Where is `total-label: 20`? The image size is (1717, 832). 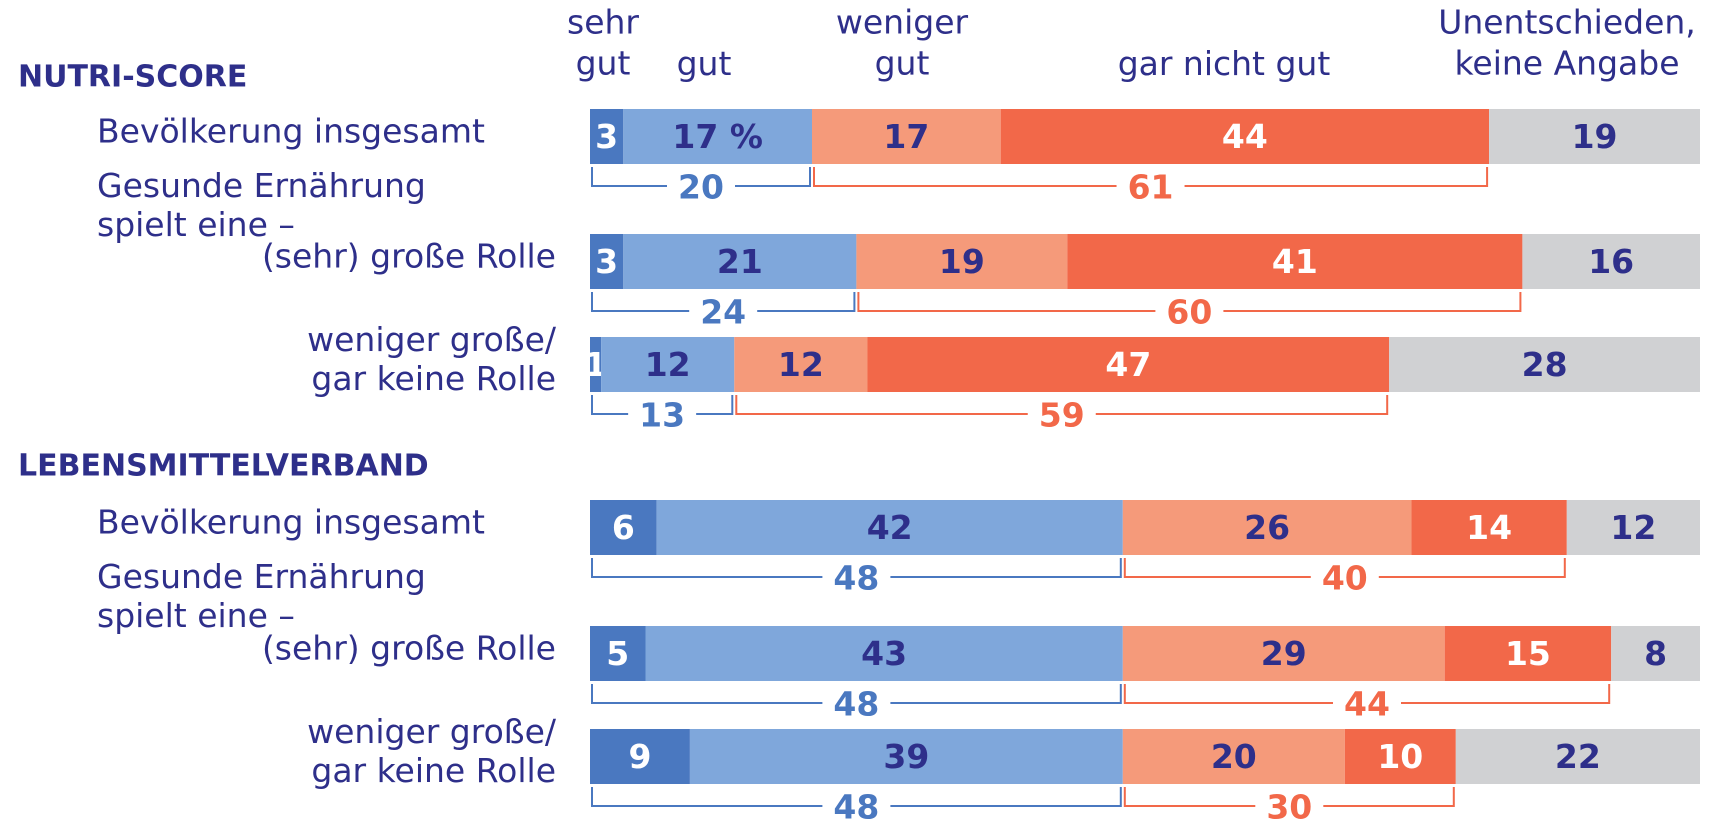
total-label: 20 is located at coordinates (701, 187).